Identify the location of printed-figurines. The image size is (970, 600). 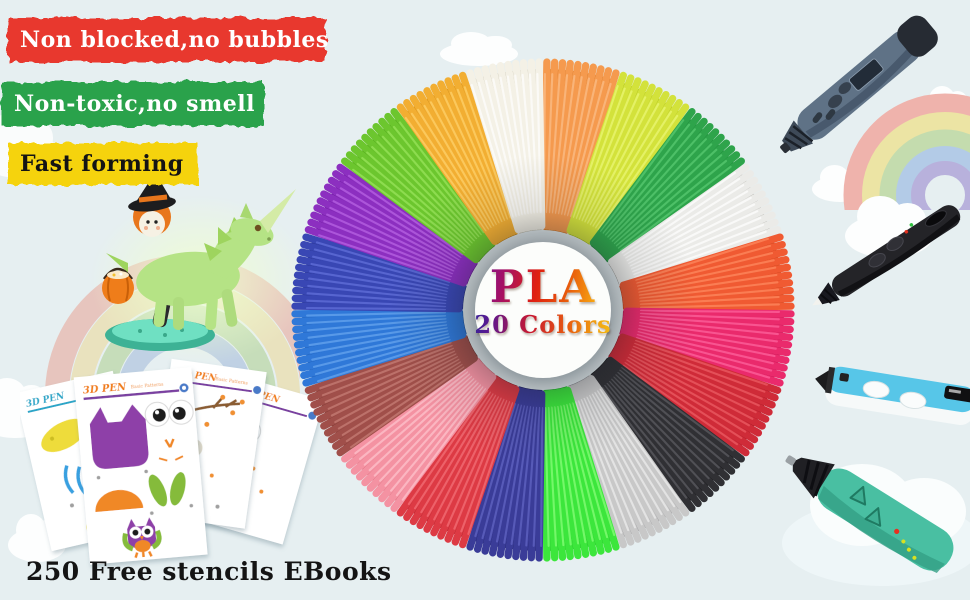
(200, 270).